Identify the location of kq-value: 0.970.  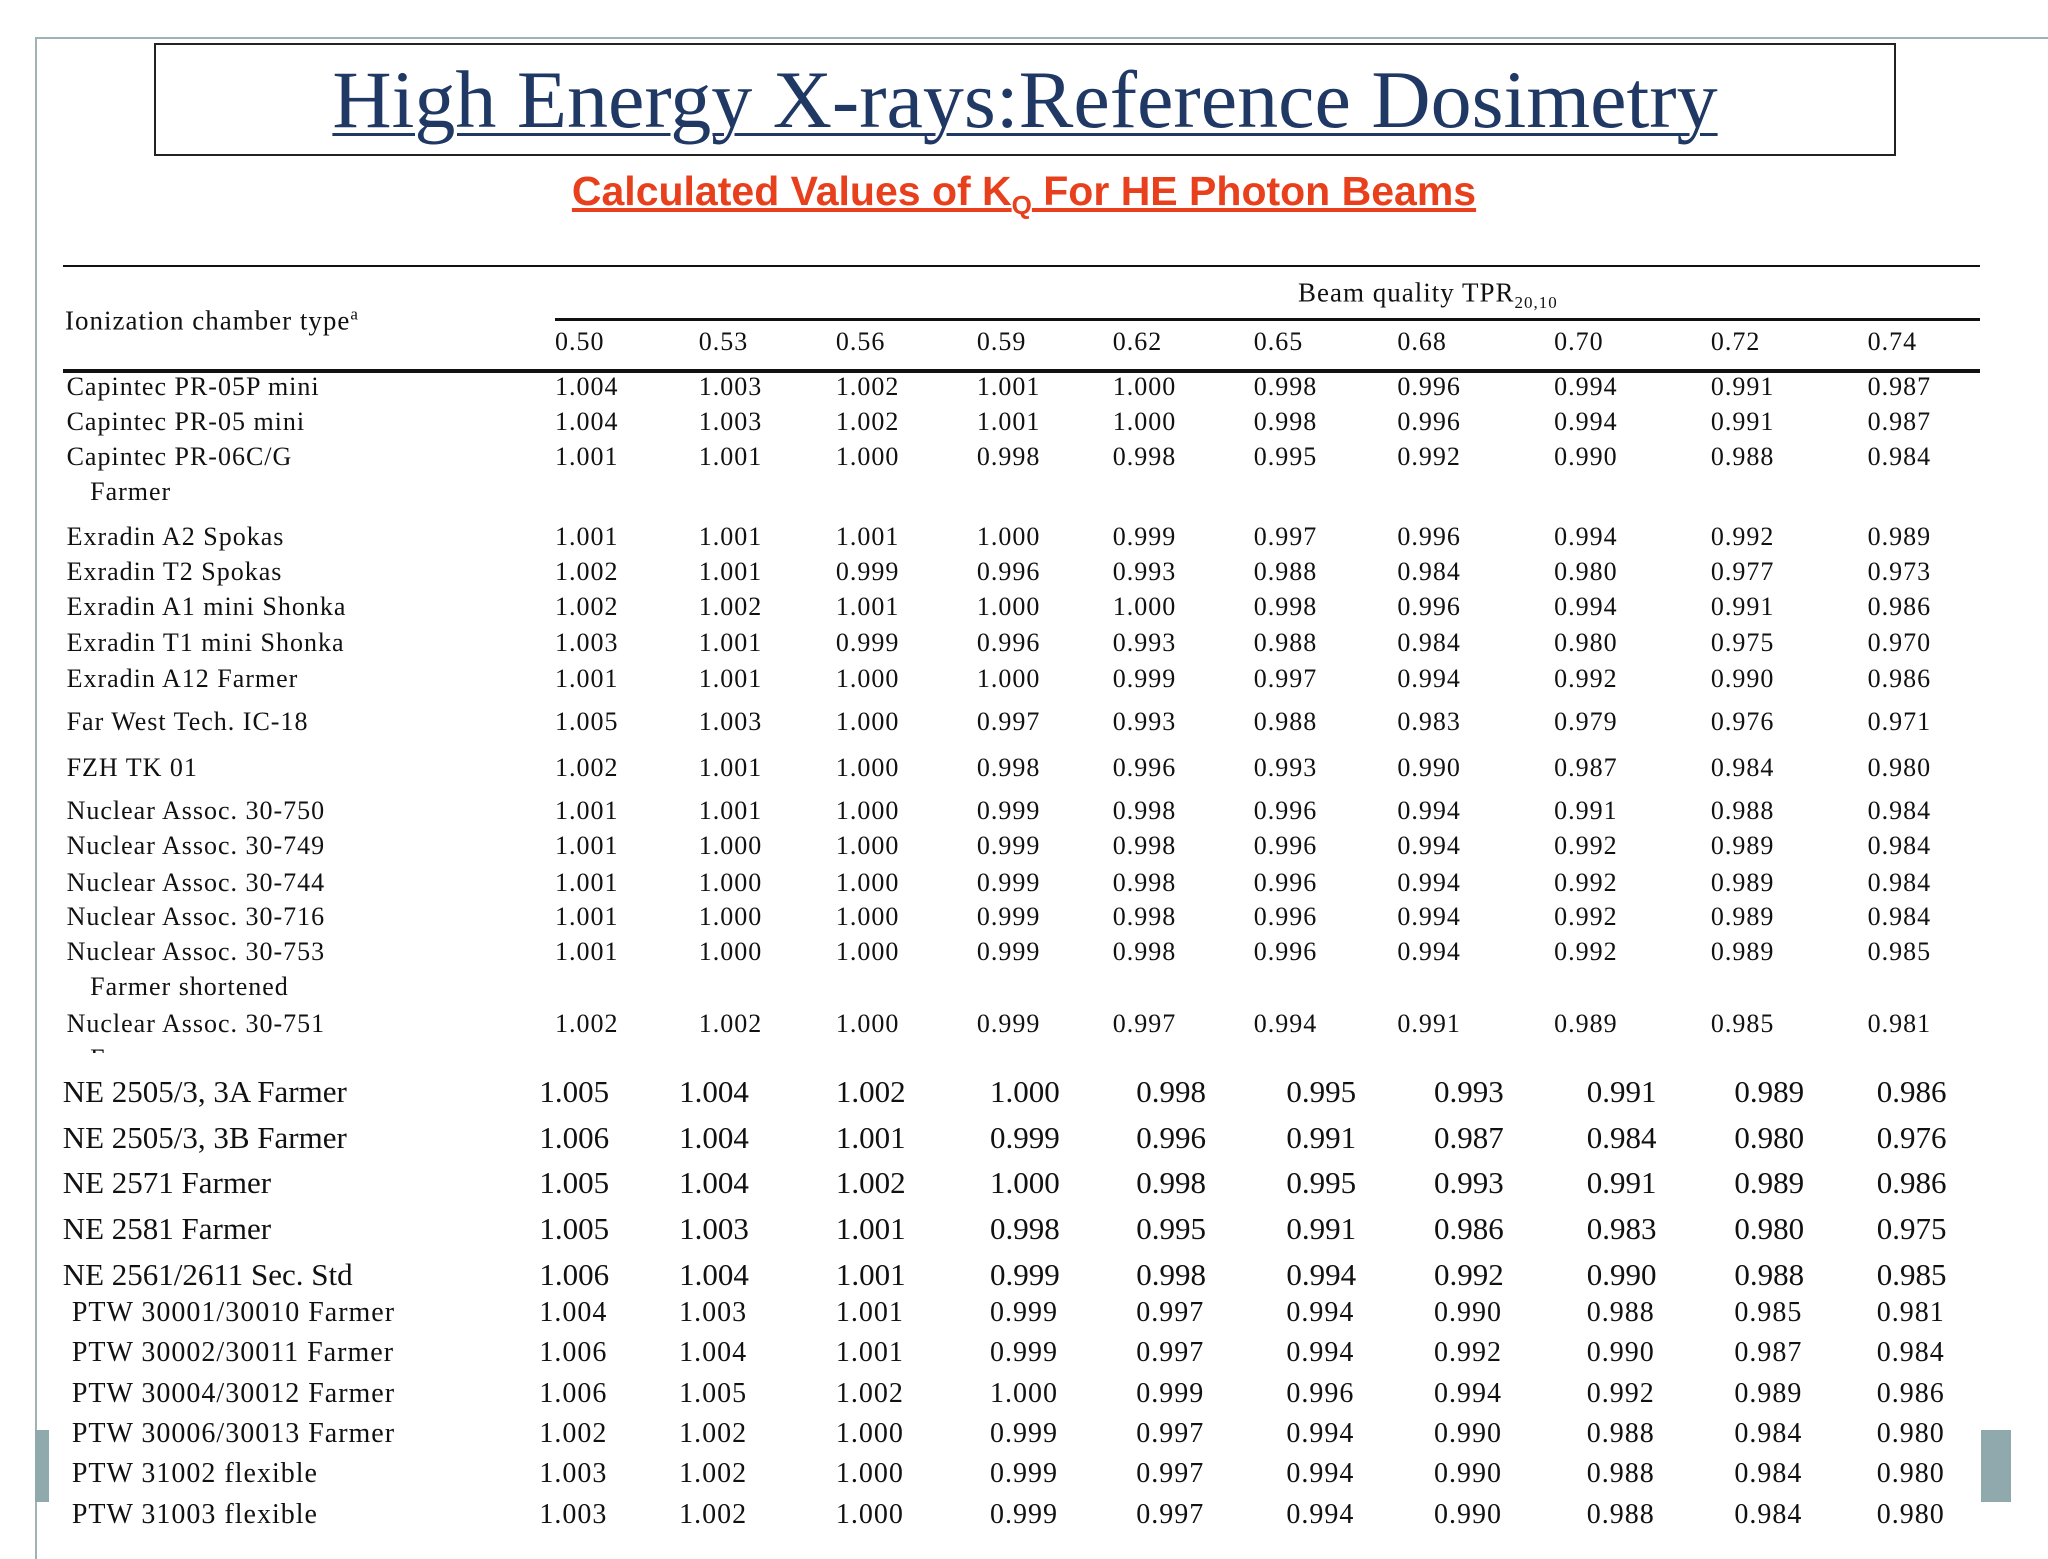
(1899, 642).